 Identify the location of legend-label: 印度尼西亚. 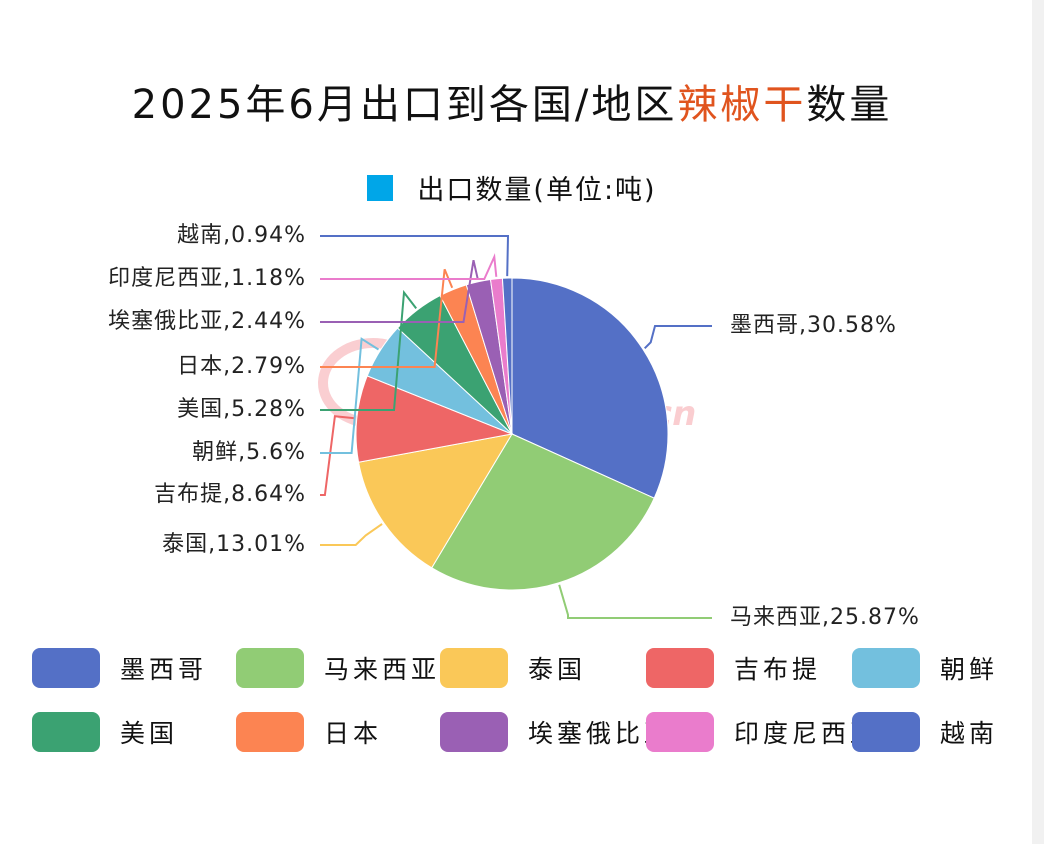
(807, 733).